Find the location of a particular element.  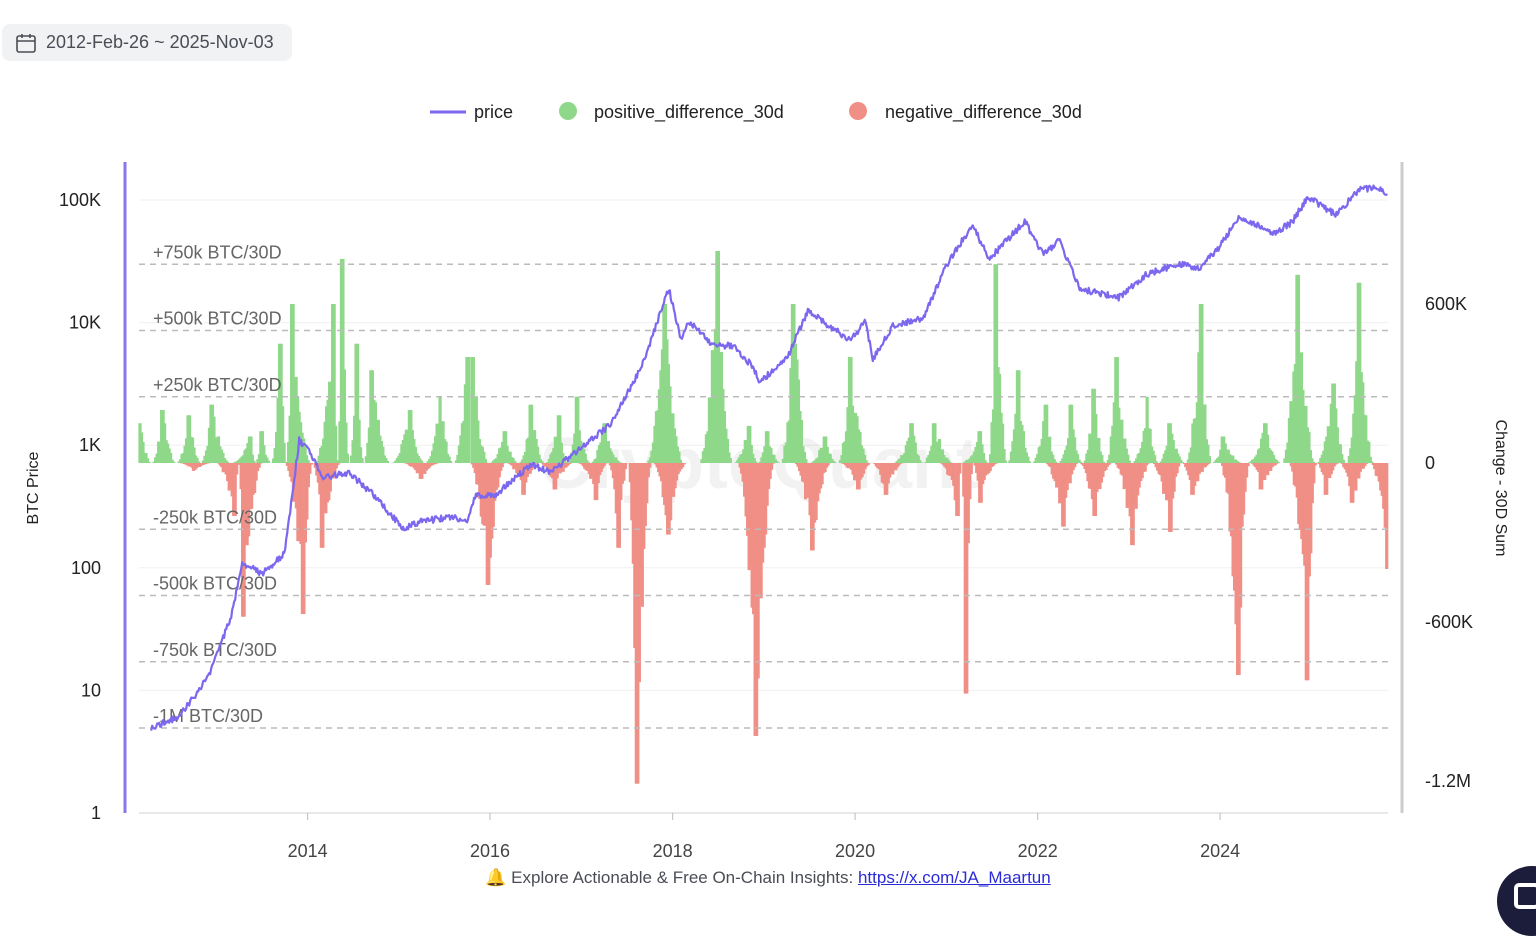

reference-line-label: +250k BTC/30D is located at coordinates (217, 385).